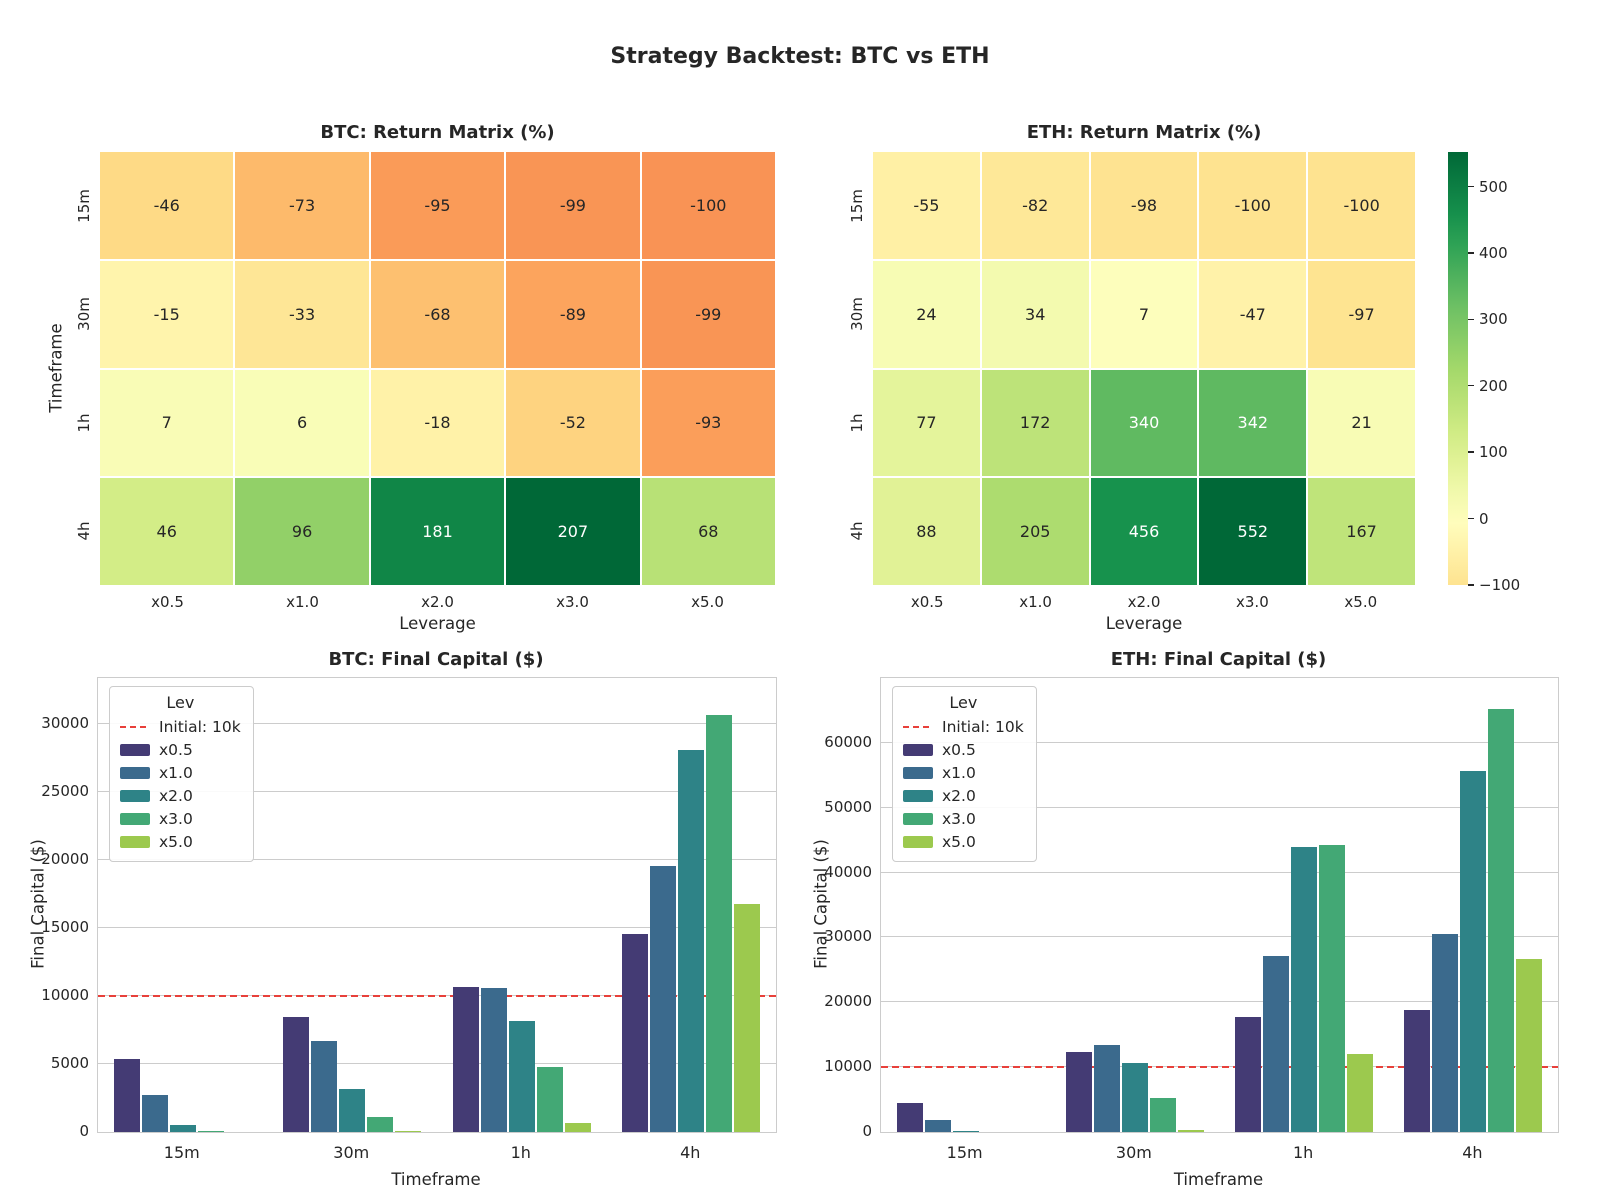 The height and width of the screenshot is (1200, 1600). Describe the element at coordinates (707, 602) in the screenshot. I see `btc-heatmap-xtick: x5.0` at that location.